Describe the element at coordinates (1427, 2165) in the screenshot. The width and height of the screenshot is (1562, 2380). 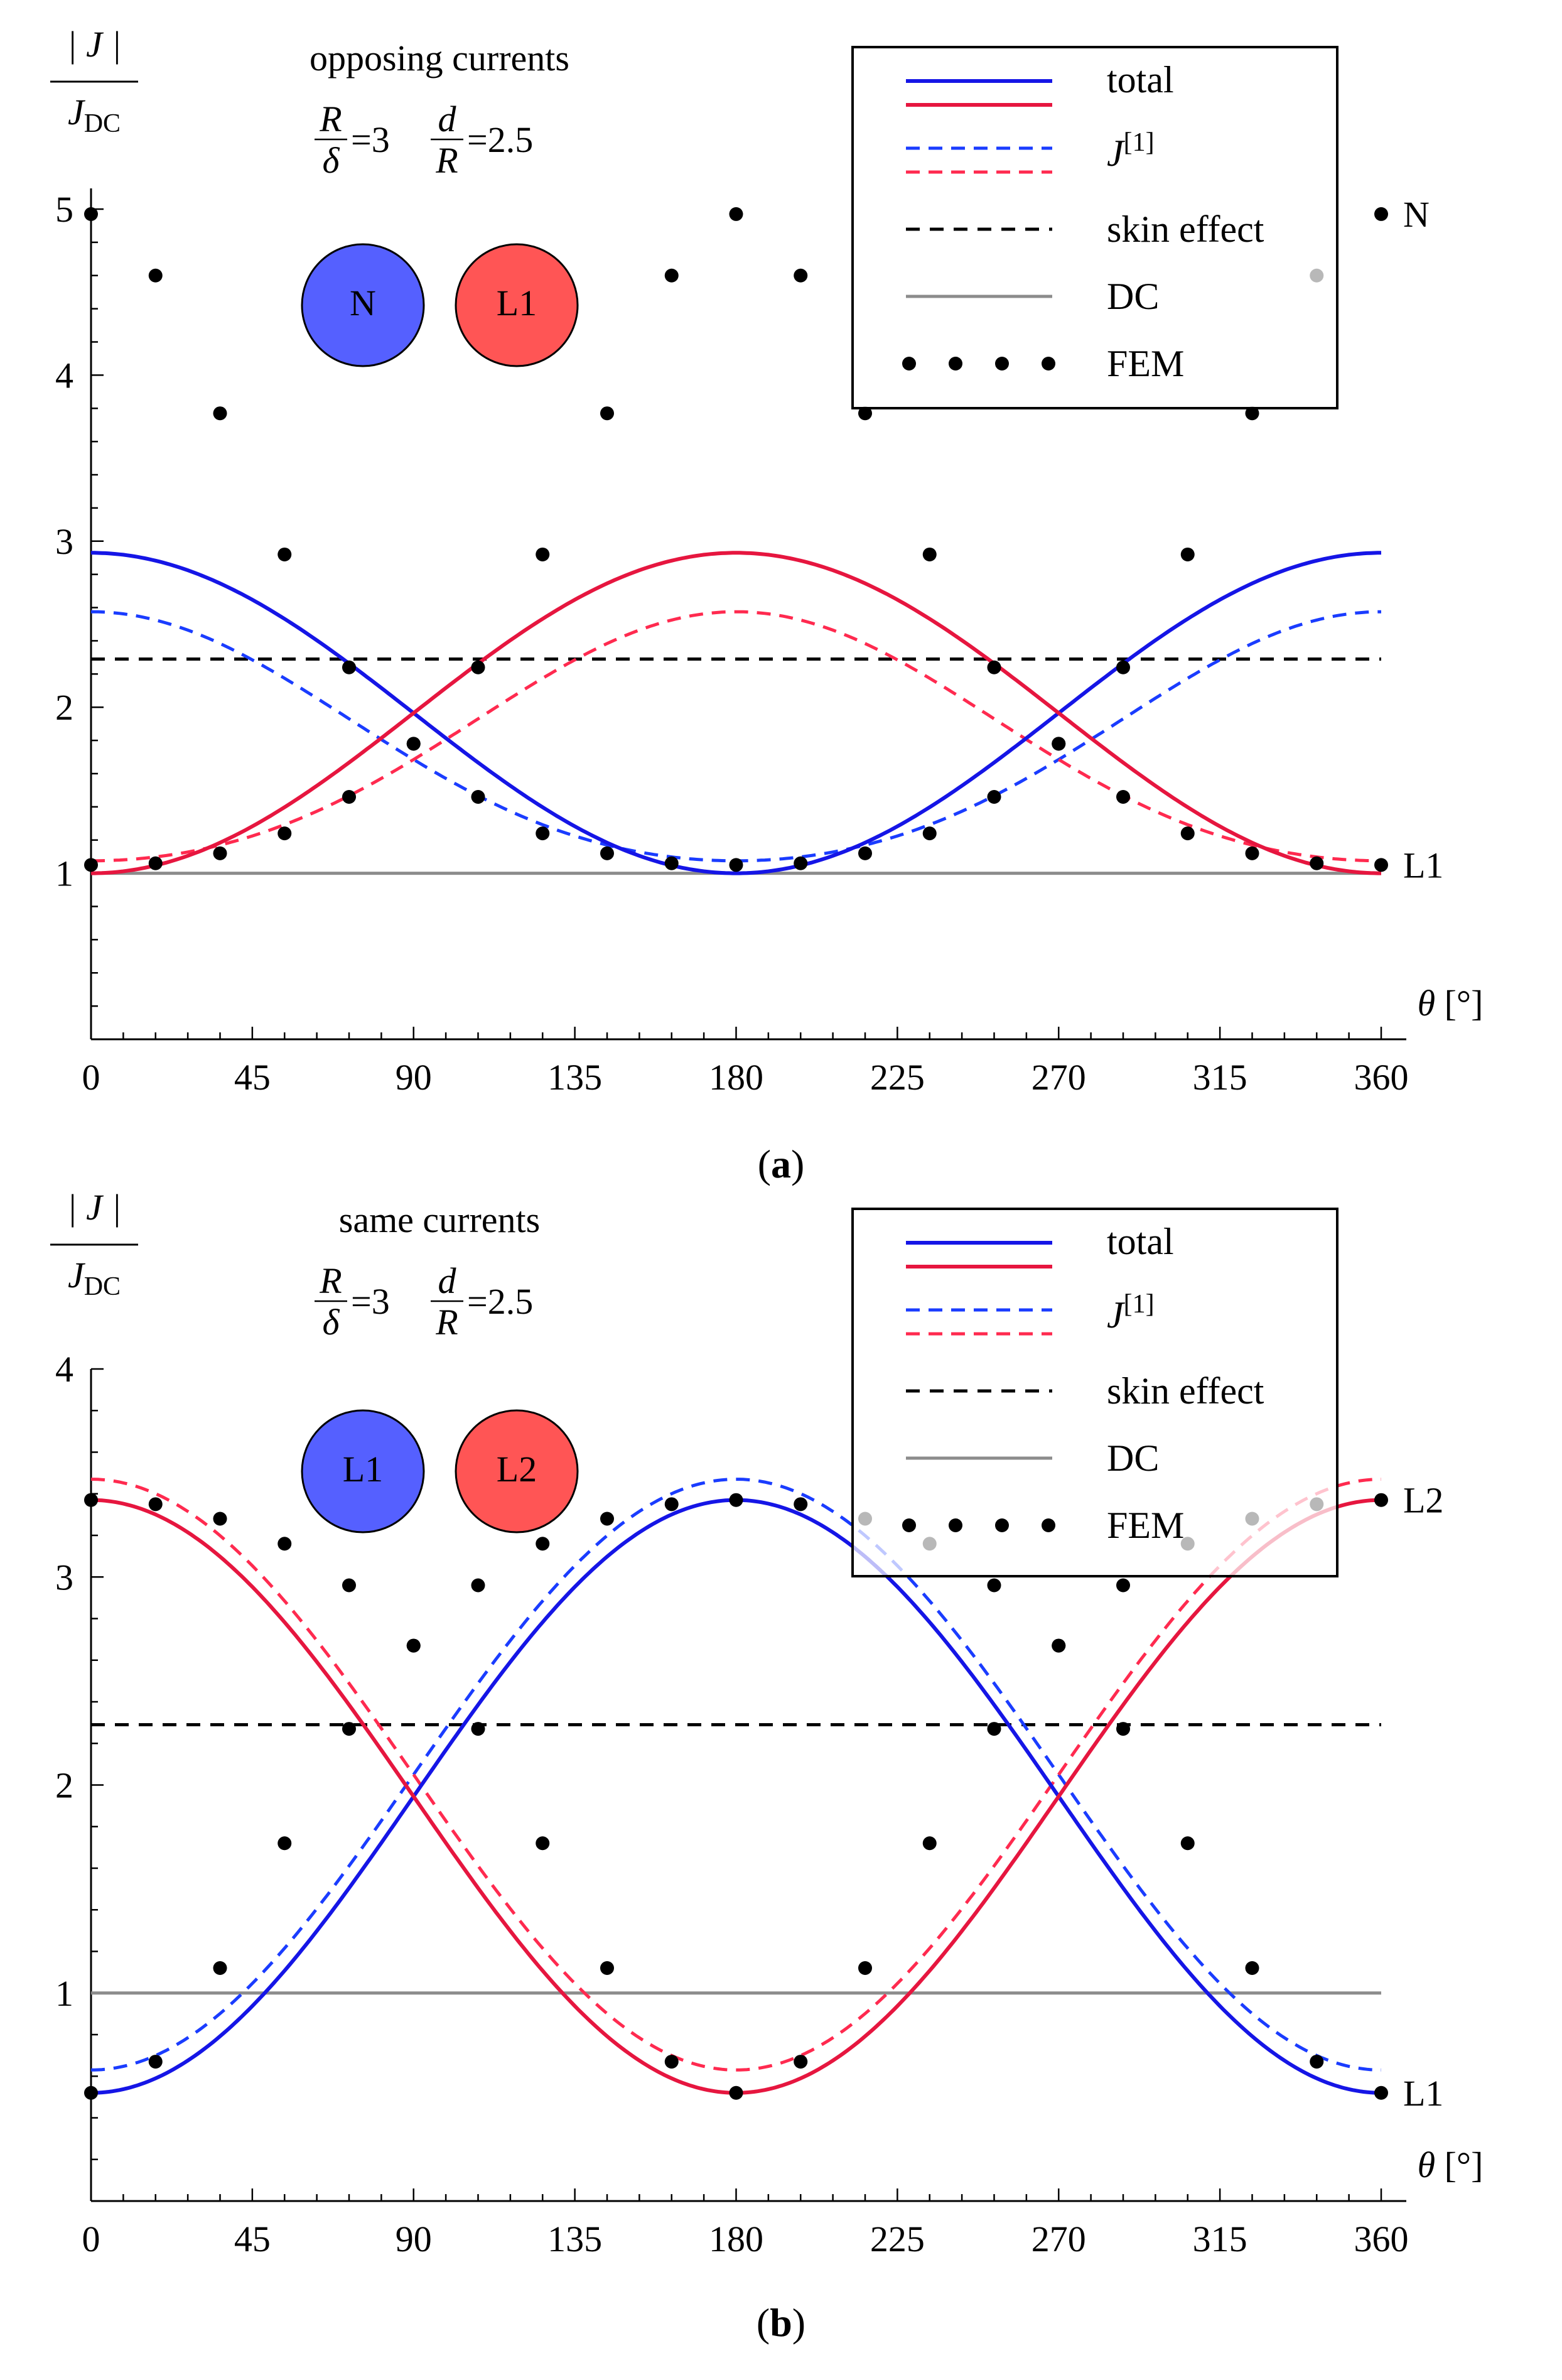
I see `x-axis-label-symbol: θ` at that location.